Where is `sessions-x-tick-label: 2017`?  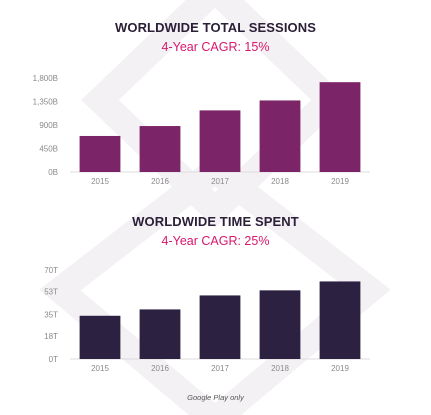
sessions-x-tick-label: 2017 is located at coordinates (220, 181).